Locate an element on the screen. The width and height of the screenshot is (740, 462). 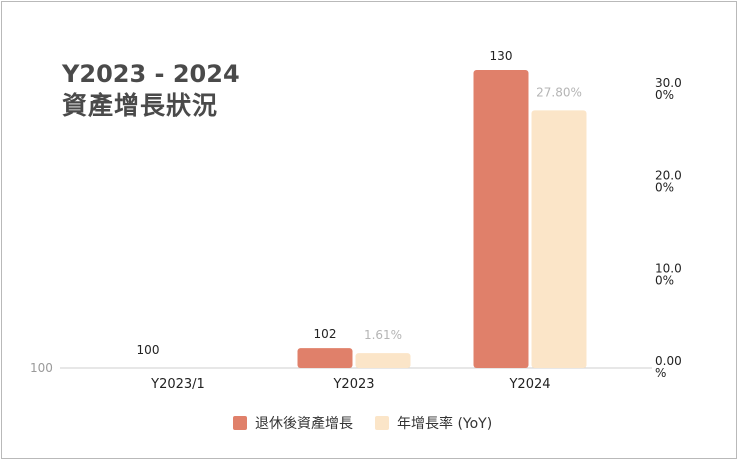
legend-item-yoy: 年增長率 (YoY) is located at coordinates (433, 423).